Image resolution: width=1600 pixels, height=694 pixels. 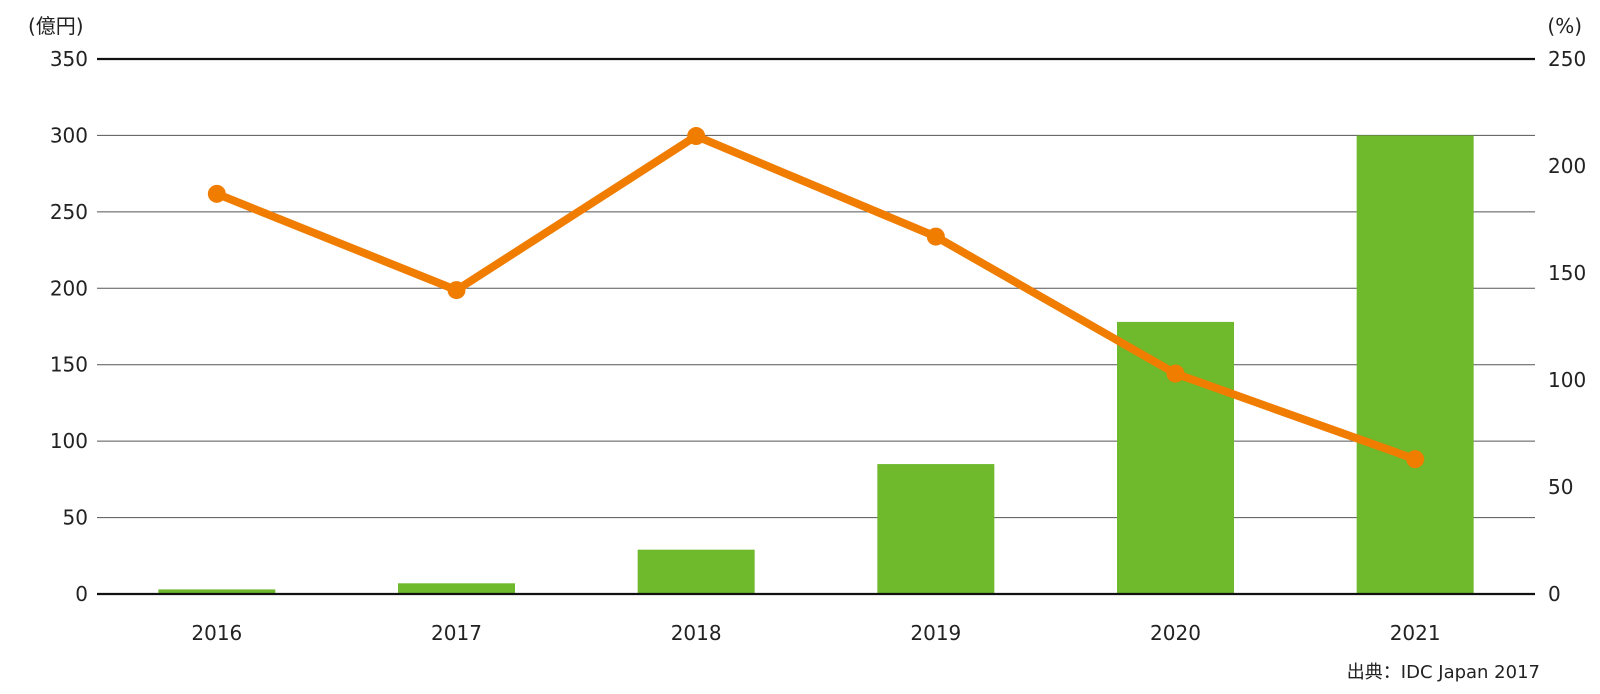 What do you see at coordinates (1567, 380) in the screenshot?
I see `right-tick-label: 100` at bounding box center [1567, 380].